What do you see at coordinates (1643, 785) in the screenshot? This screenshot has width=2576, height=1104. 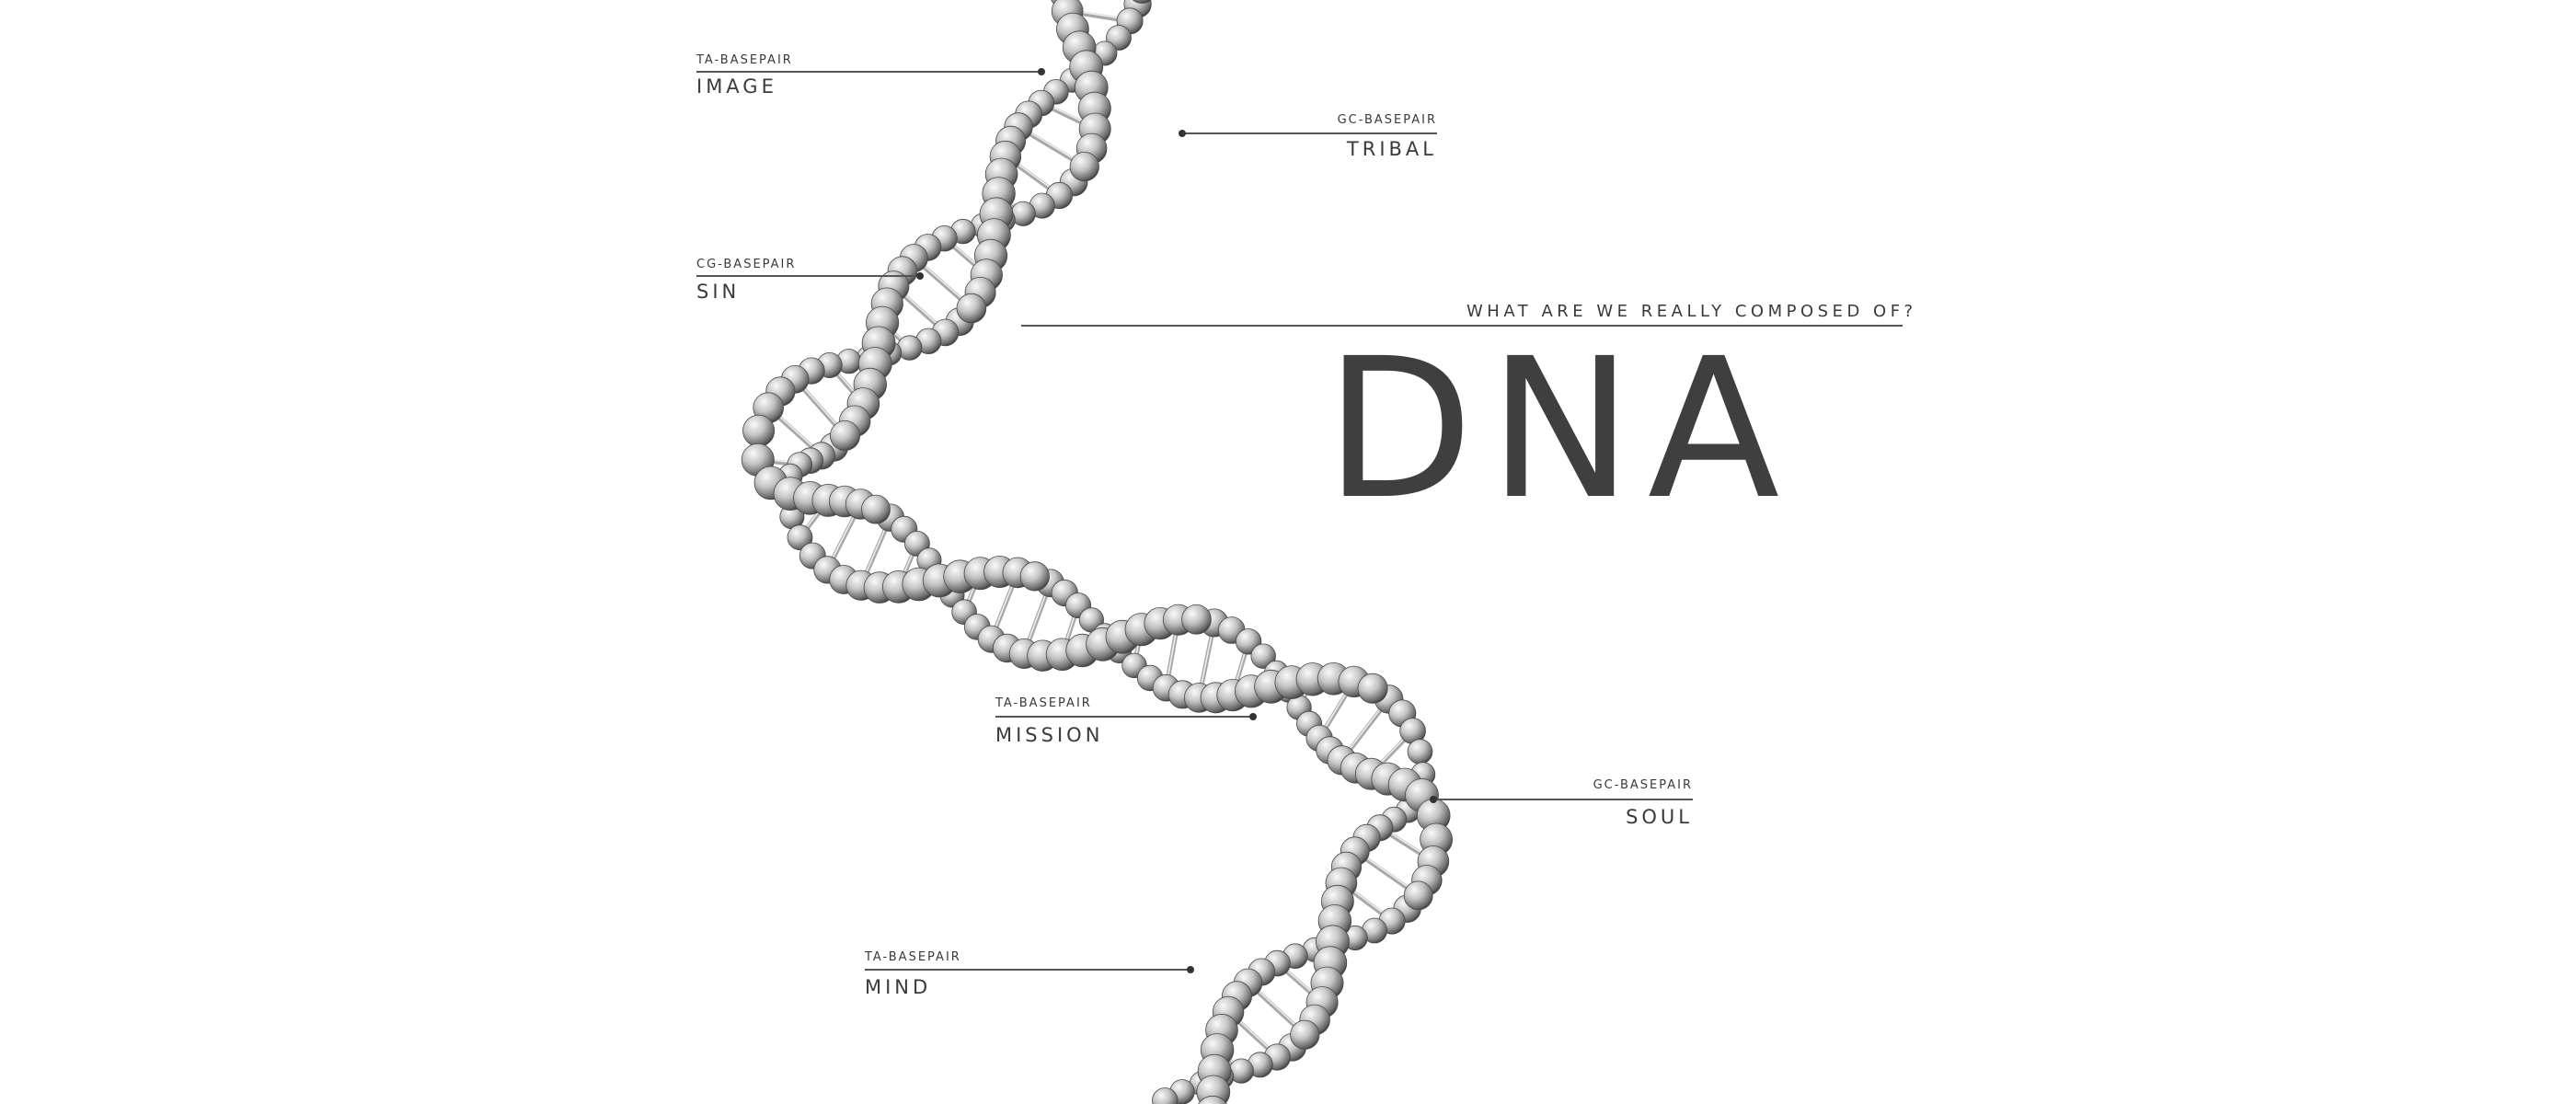 I see `basepair-label-soul: GC-BASEPAIR` at bounding box center [1643, 785].